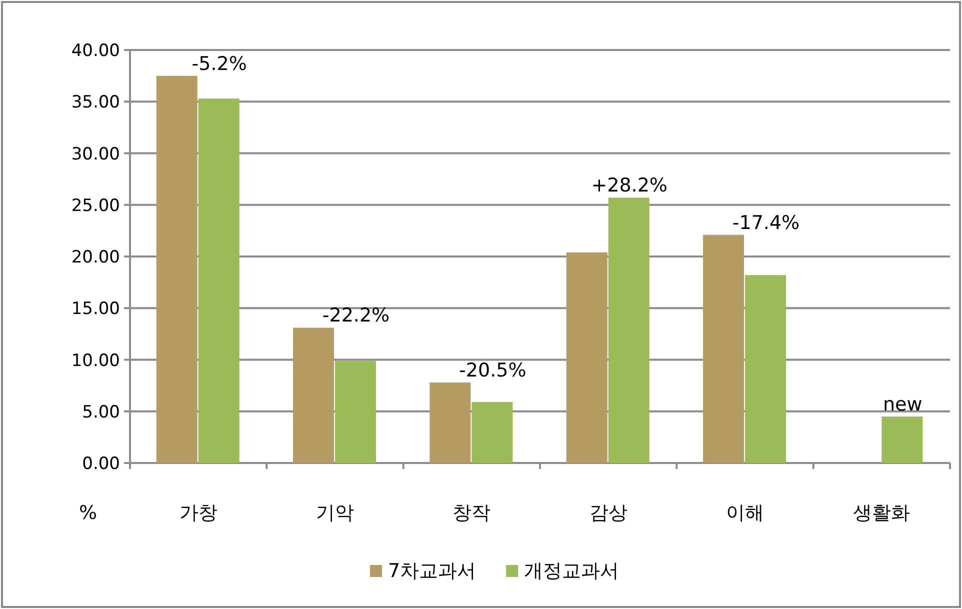 This screenshot has width=962, height=609. Describe the element at coordinates (101, 464) in the screenshot. I see `y-tick-label: 0.00` at that location.